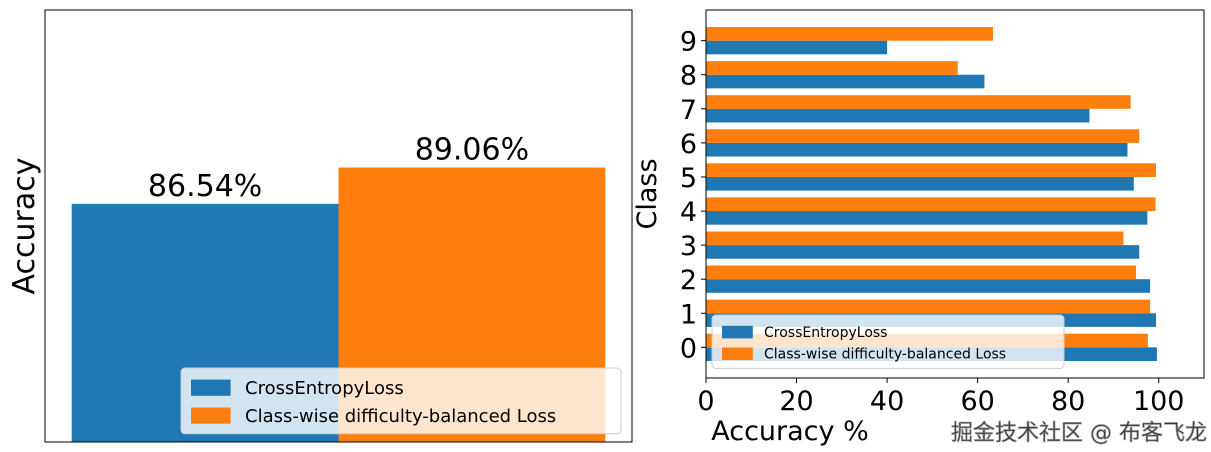  What do you see at coordinates (688, 314) in the screenshot?
I see `y-tick-label: 1` at bounding box center [688, 314].